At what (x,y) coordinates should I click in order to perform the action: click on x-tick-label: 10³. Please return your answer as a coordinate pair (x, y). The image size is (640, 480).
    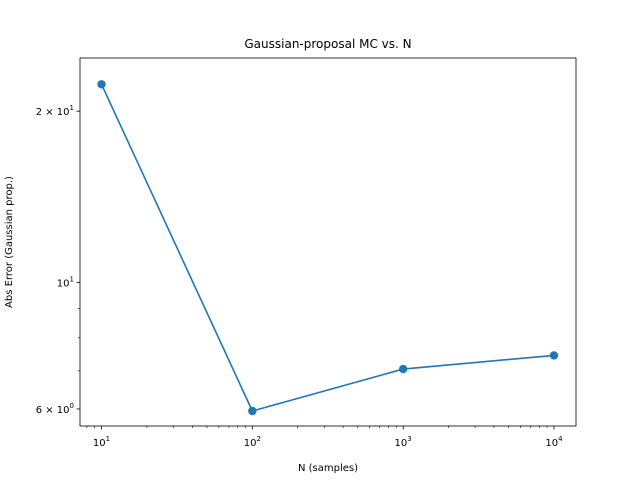
    Looking at the image, I should click on (403, 442).